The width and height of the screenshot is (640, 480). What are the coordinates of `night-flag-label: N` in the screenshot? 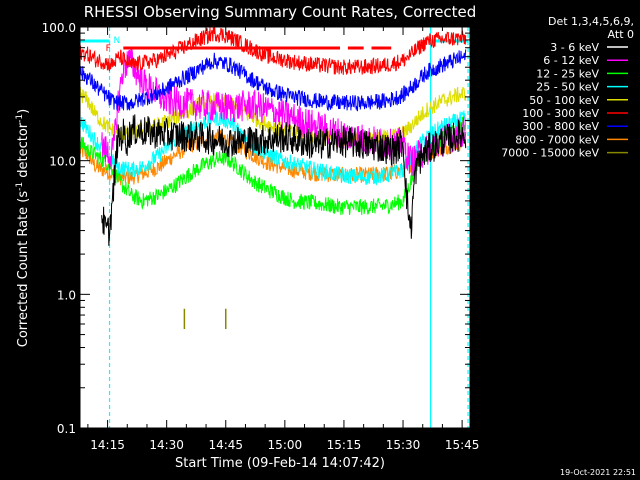 It's located at (116, 41).